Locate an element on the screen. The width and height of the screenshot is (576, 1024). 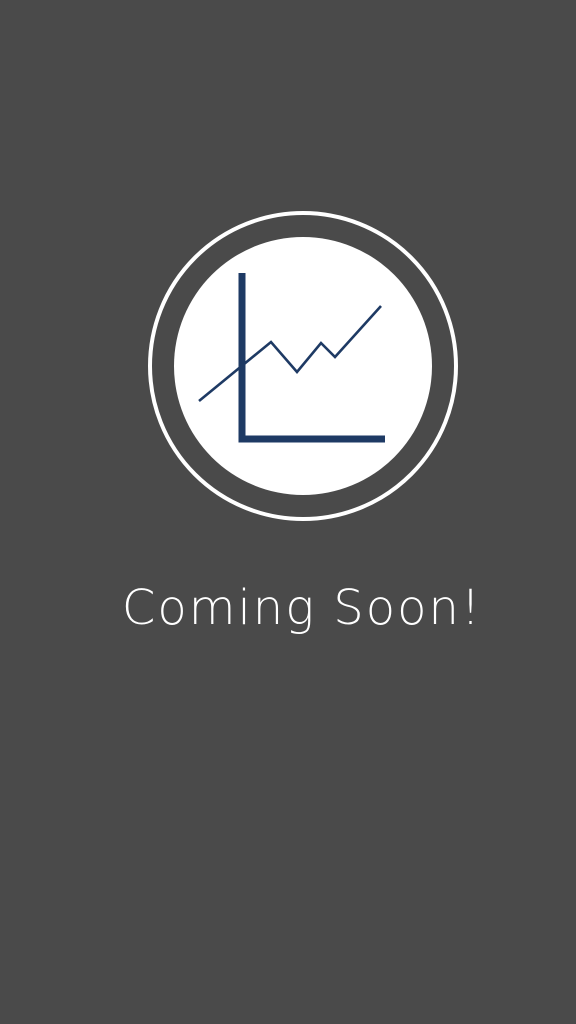
chart-axes-icon is located at coordinates (311, 358).